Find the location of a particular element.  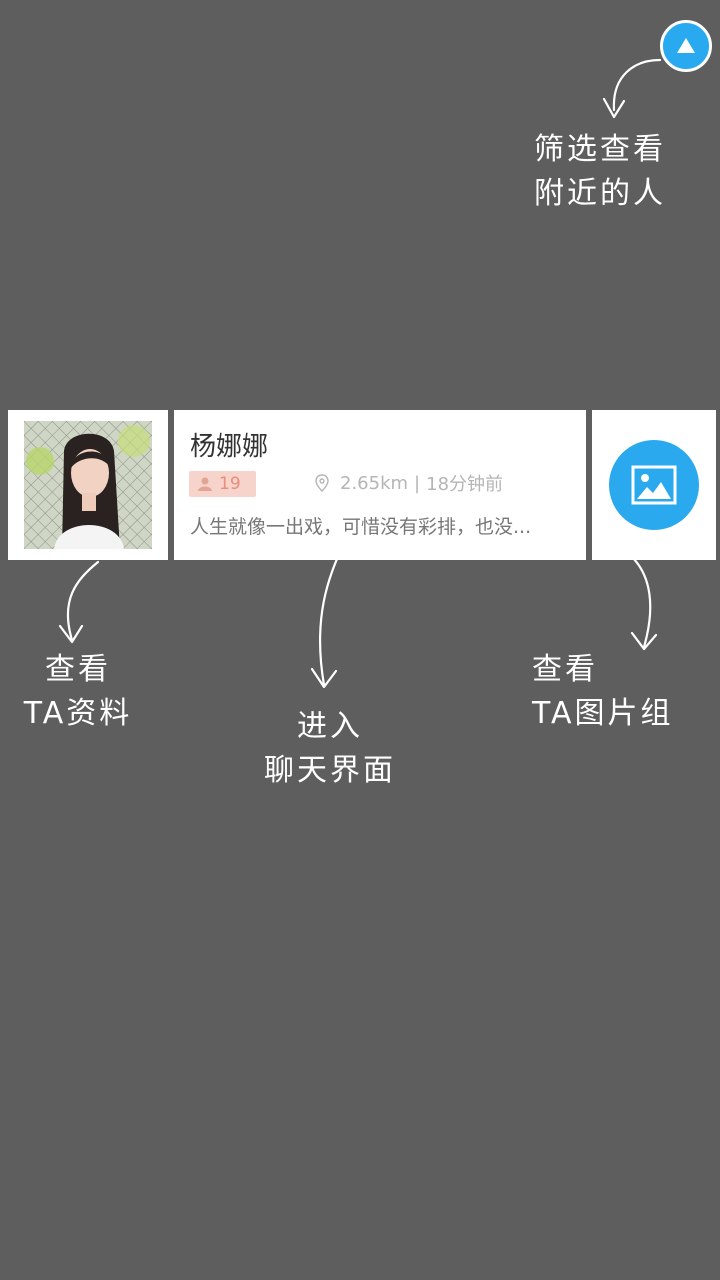

image-icon is located at coordinates (654, 485).